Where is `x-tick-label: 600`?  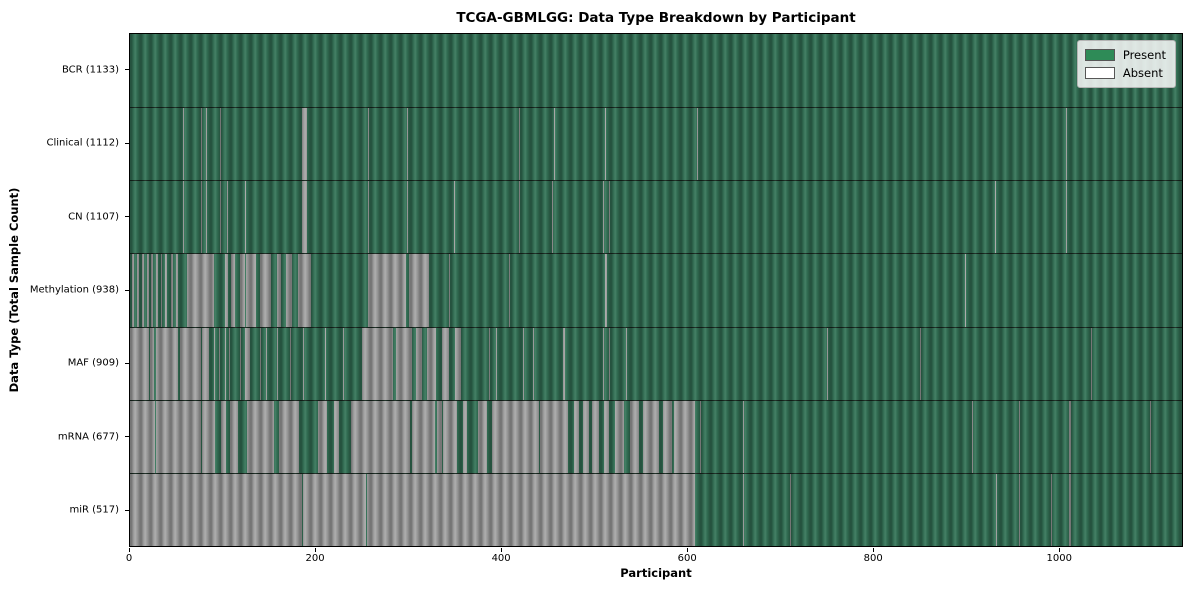
x-tick-label: 600 is located at coordinates (687, 558).